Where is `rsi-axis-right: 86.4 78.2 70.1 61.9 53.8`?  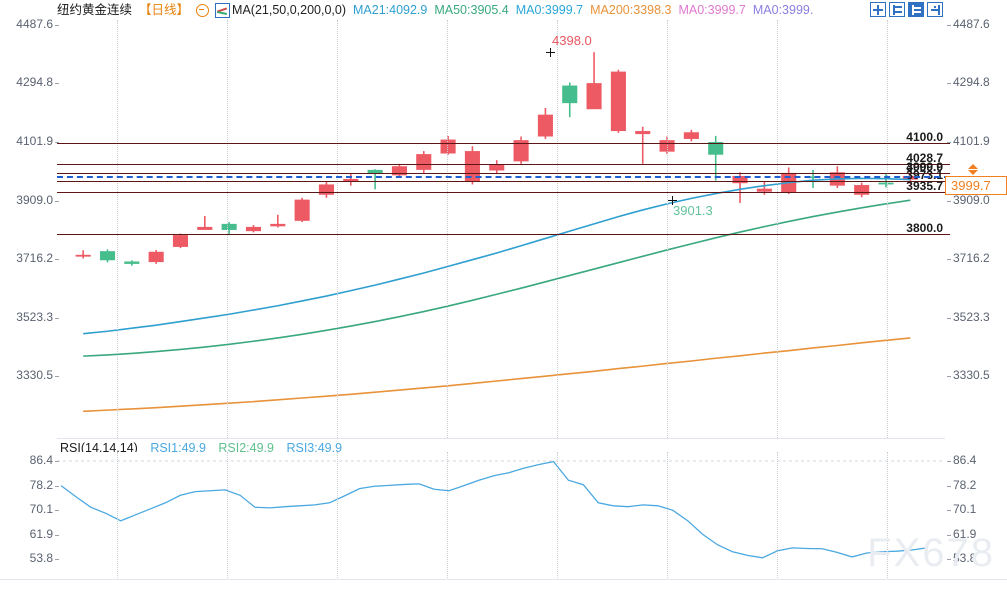
rsi-axis-right: 86.4 78.2 70.1 61.9 53.8 is located at coordinates (976, 516).